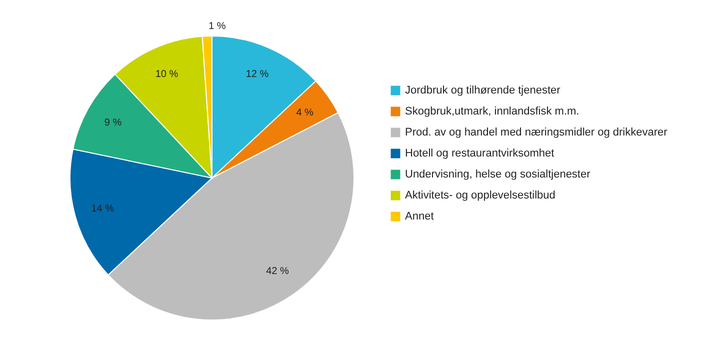 The width and height of the screenshot is (719, 341). I want to click on data-label: 4 %, so click(305, 112).